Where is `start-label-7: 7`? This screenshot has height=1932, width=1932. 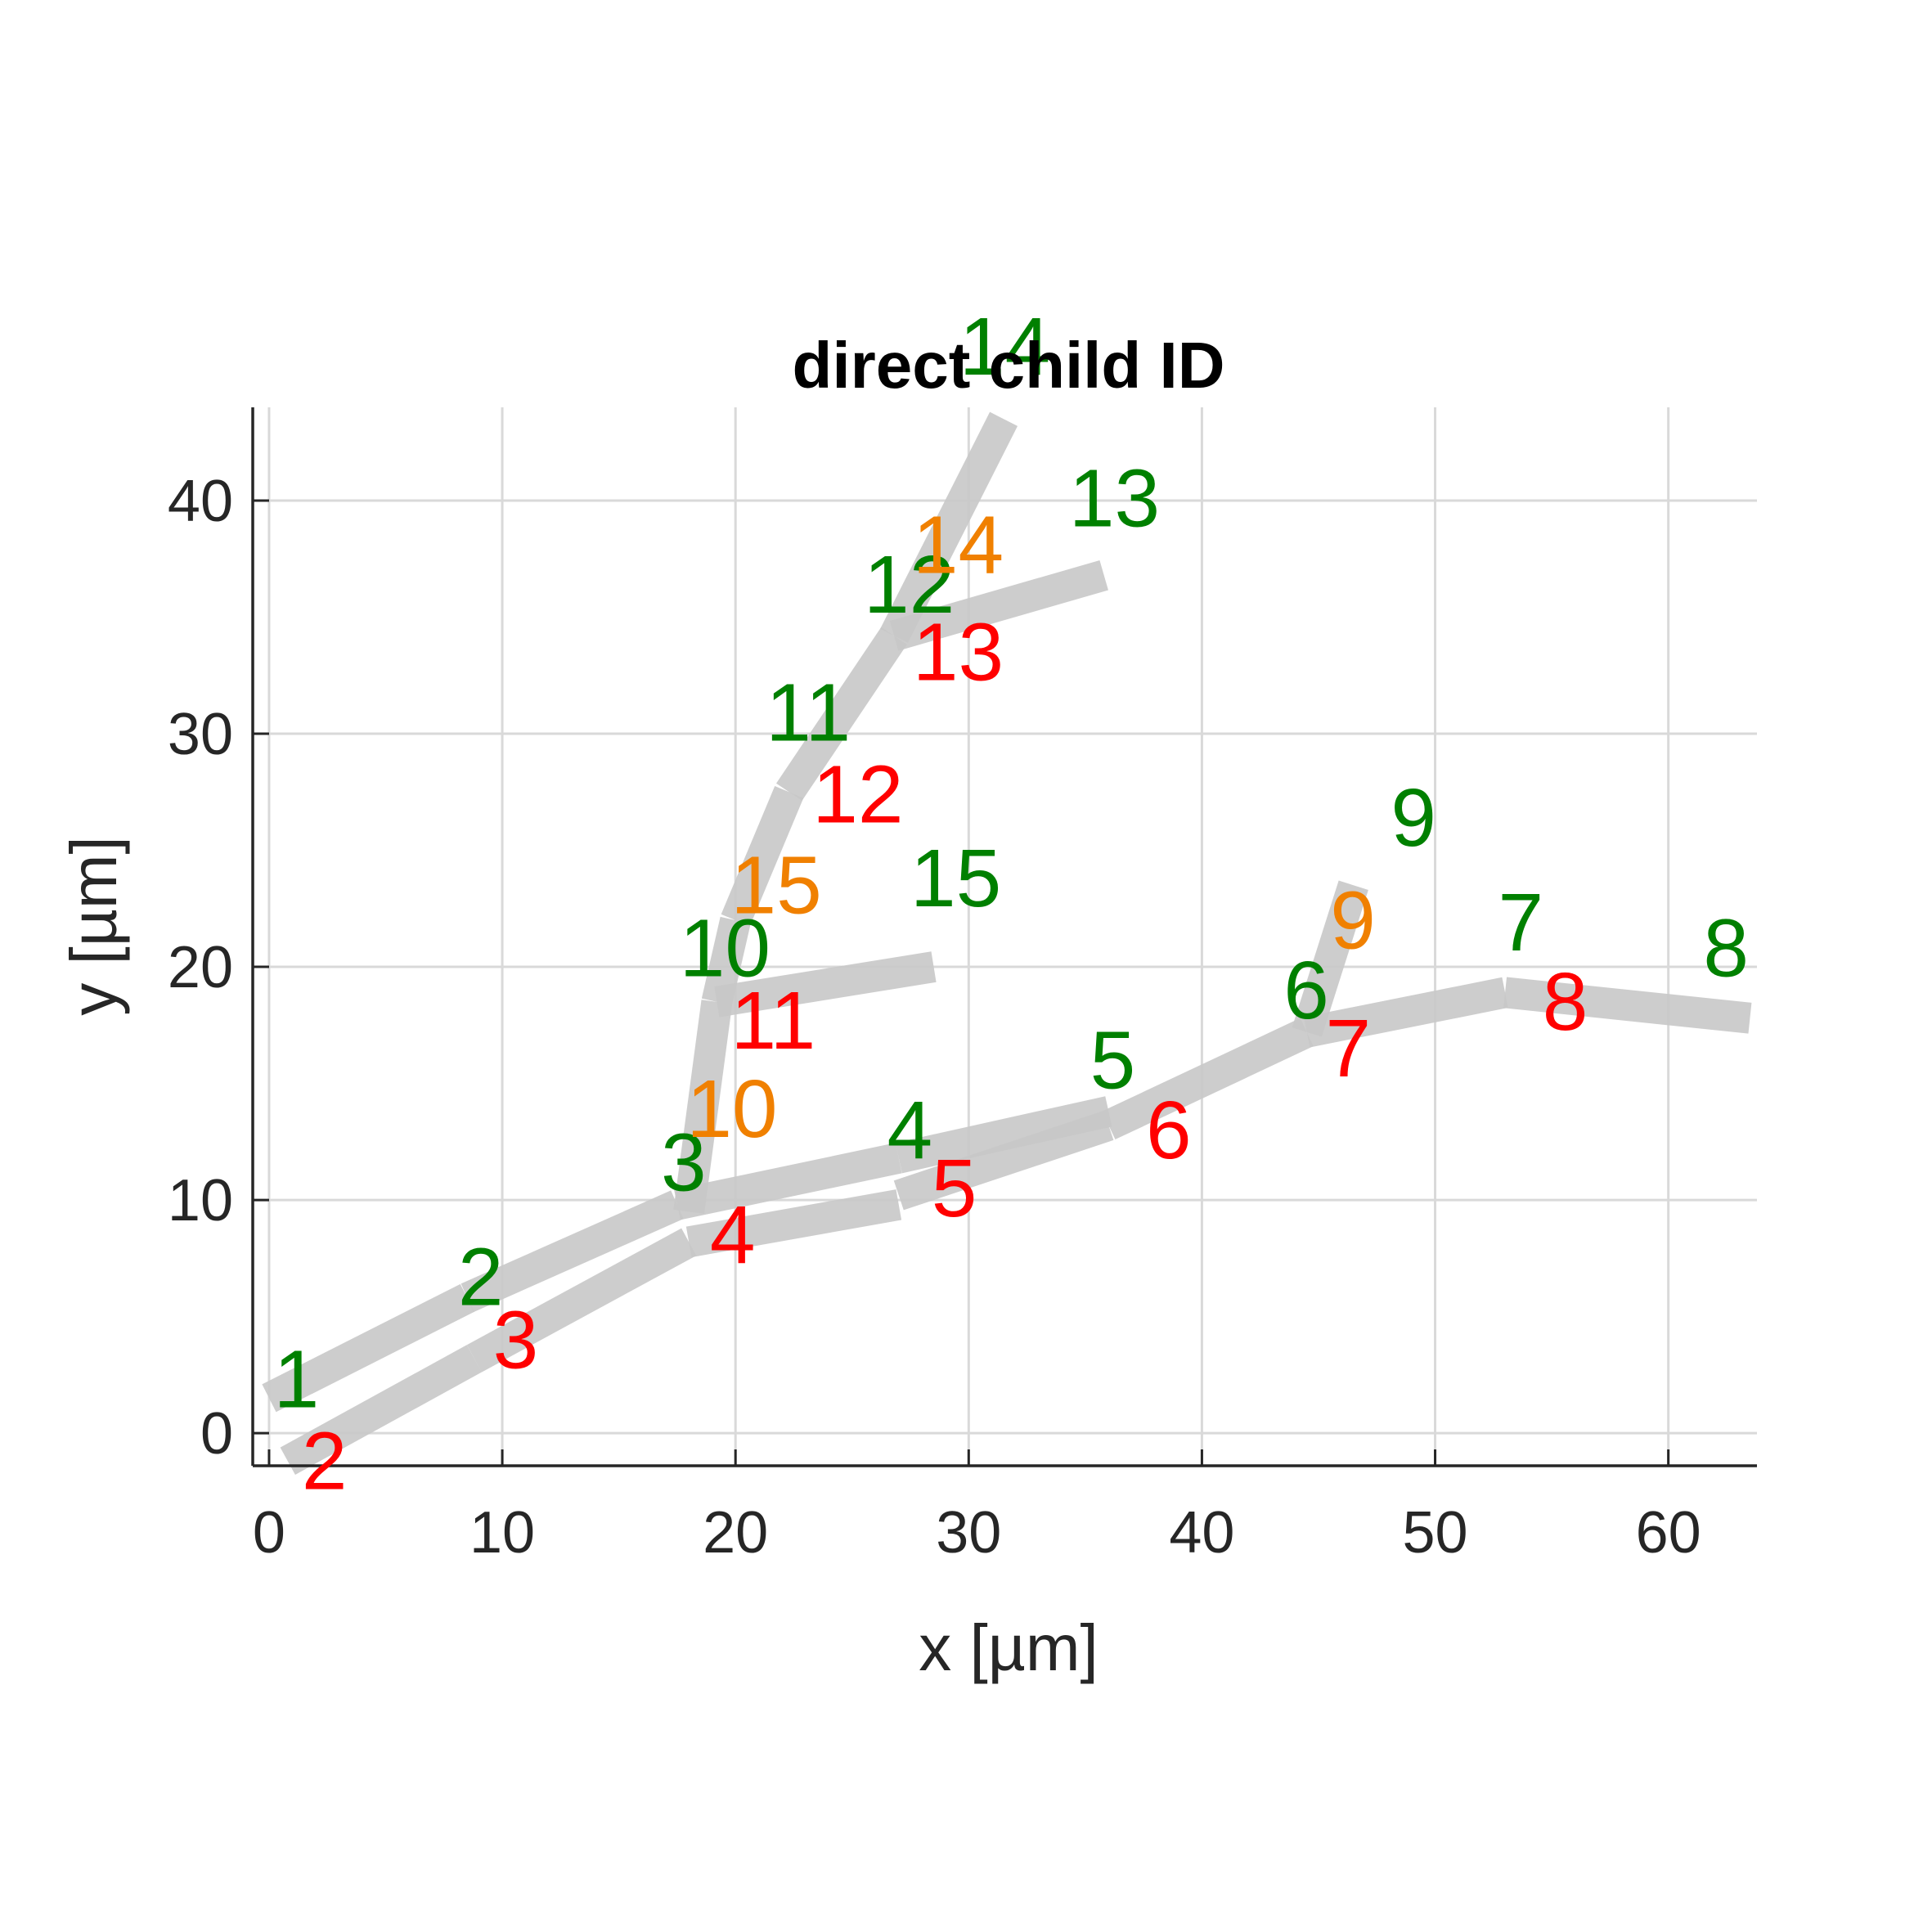 start-label-7: 7 is located at coordinates (1521, 922).